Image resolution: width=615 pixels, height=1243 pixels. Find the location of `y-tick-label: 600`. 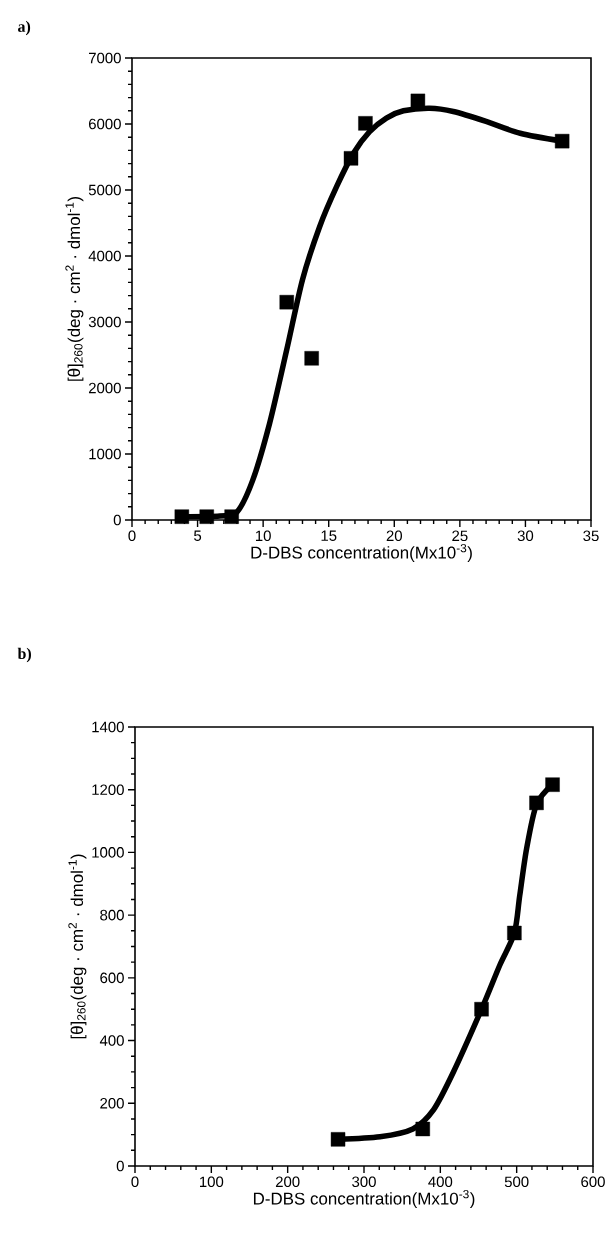

y-tick-label: 600 is located at coordinates (112, 978).